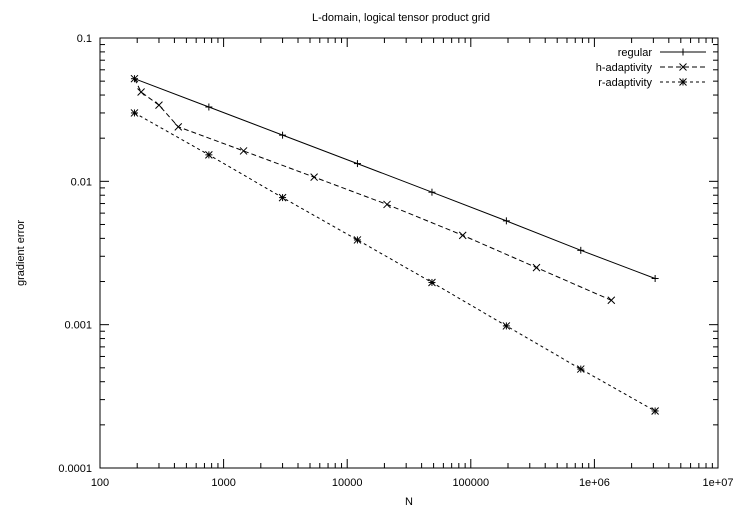 The width and height of the screenshot is (743, 511). Describe the element at coordinates (100, 483) in the screenshot. I see `x-tick-label: 100` at that location.